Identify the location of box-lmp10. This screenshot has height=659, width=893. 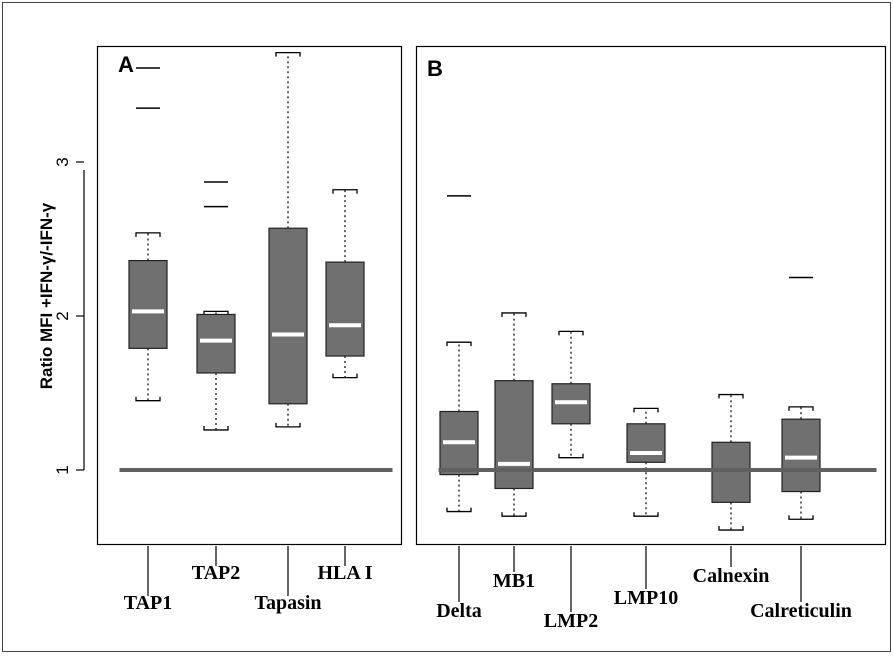
(646, 462).